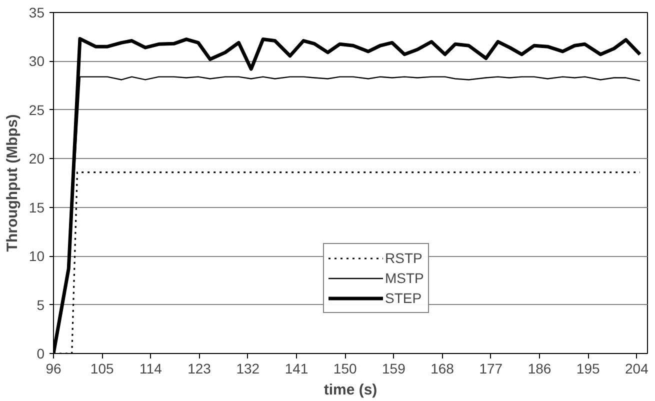 Image resolution: width=655 pixels, height=401 pixels. I want to click on x-axis-title: time (s), so click(351, 390).